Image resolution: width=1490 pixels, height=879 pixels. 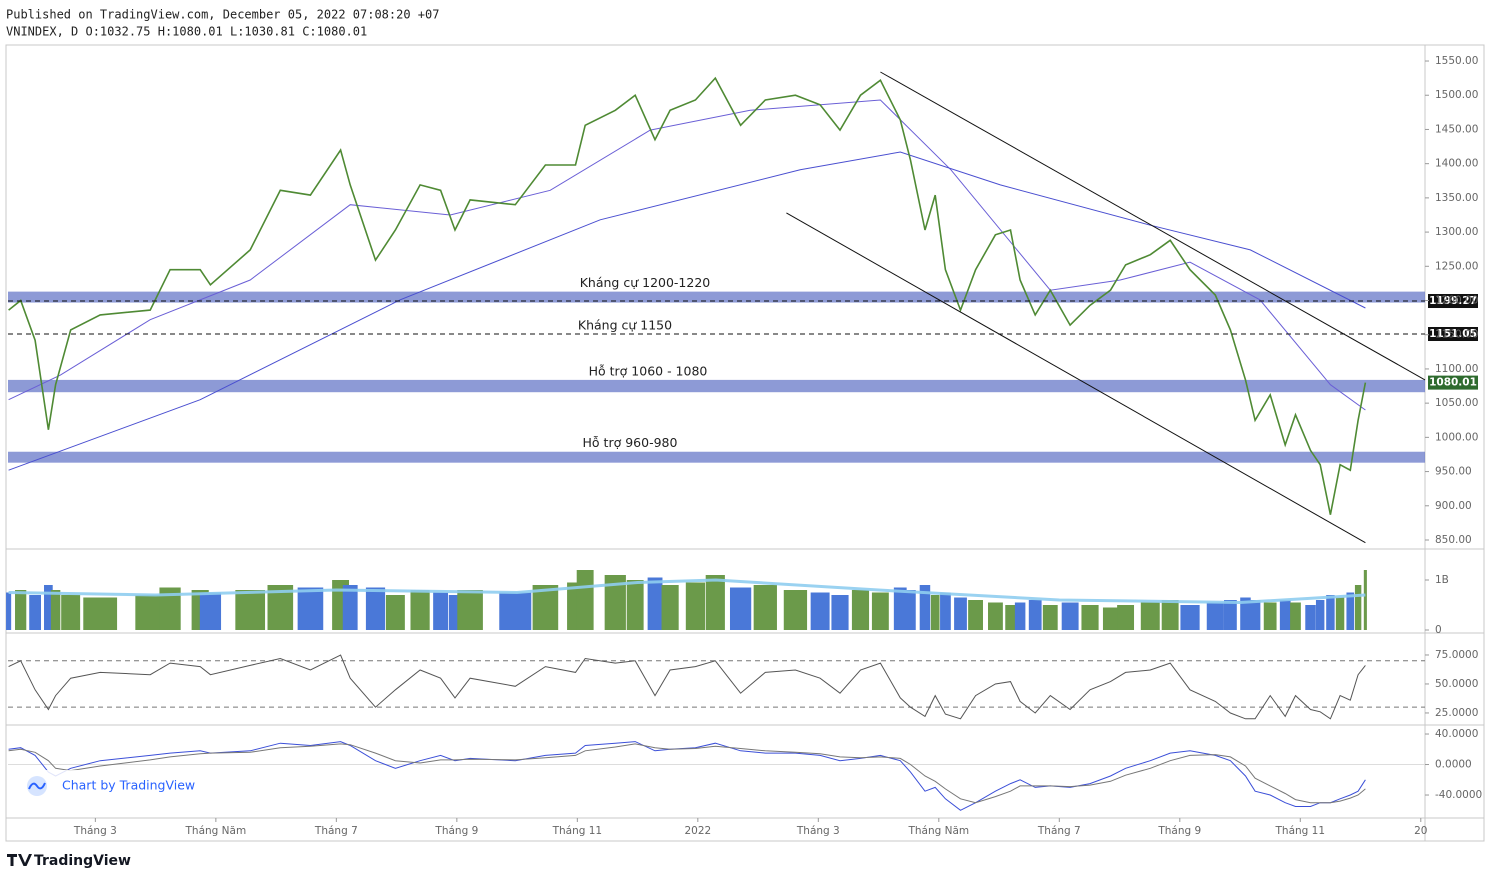 I want to click on y-tick-label: -40.0000, so click(x=1458, y=795).